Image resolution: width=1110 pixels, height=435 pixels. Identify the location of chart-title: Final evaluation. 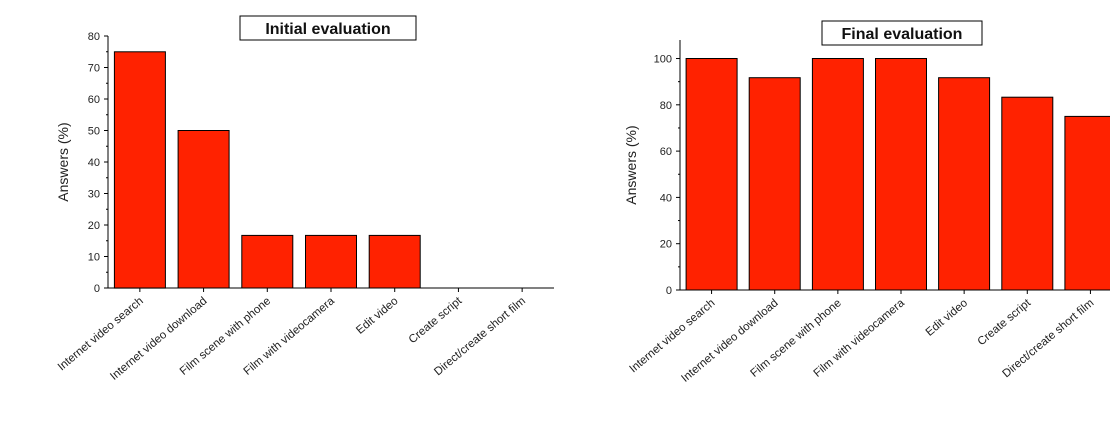
(902, 34).